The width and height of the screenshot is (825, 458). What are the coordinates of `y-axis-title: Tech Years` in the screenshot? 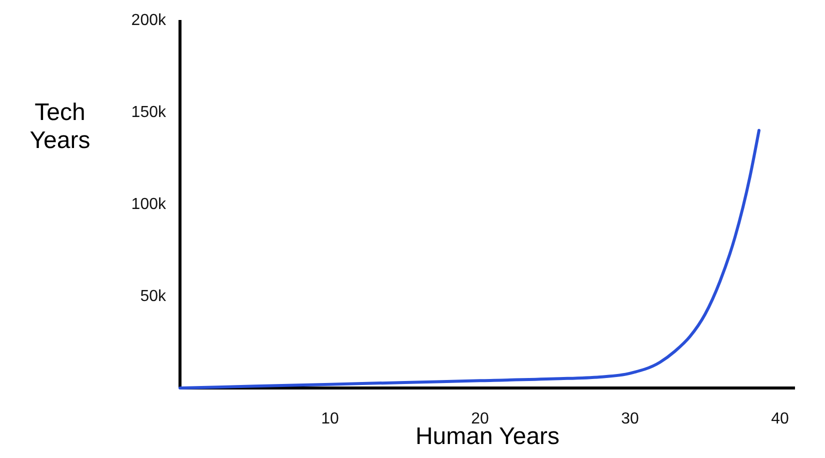 It's located at (60, 126).